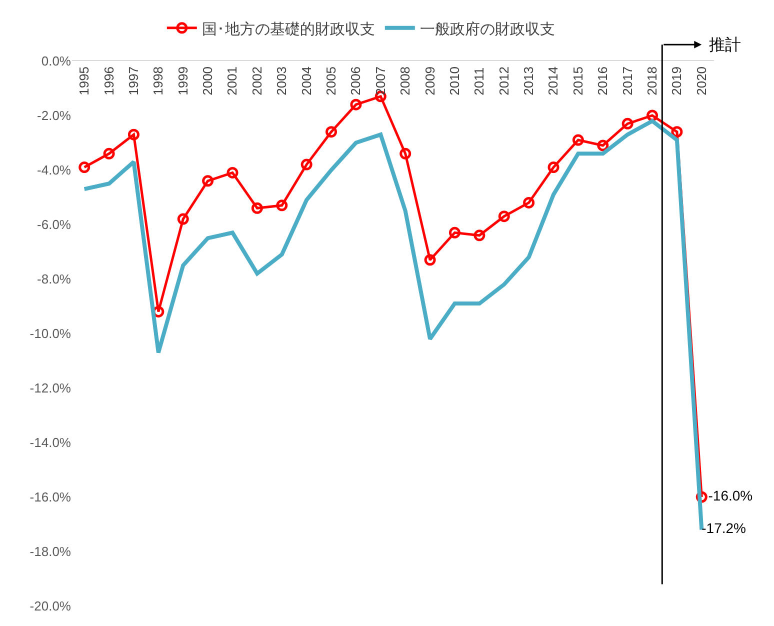  Describe the element at coordinates (627, 81) in the screenshot. I see `x-tick-label: 2017` at that location.